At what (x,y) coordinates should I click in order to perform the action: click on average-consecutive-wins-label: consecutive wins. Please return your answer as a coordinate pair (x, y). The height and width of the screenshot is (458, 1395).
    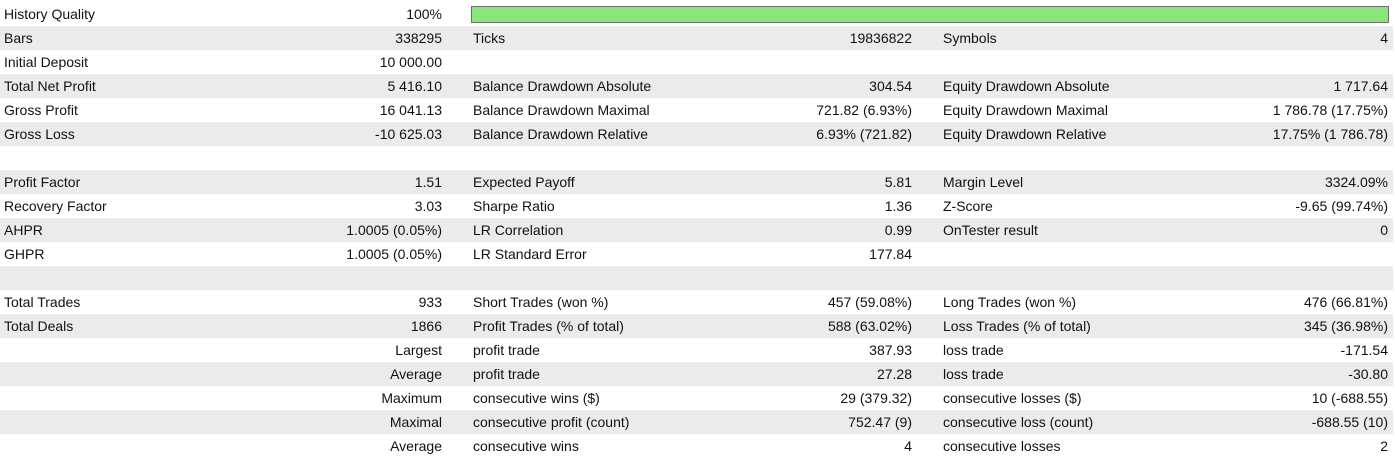
    Looking at the image, I should click on (526, 446).